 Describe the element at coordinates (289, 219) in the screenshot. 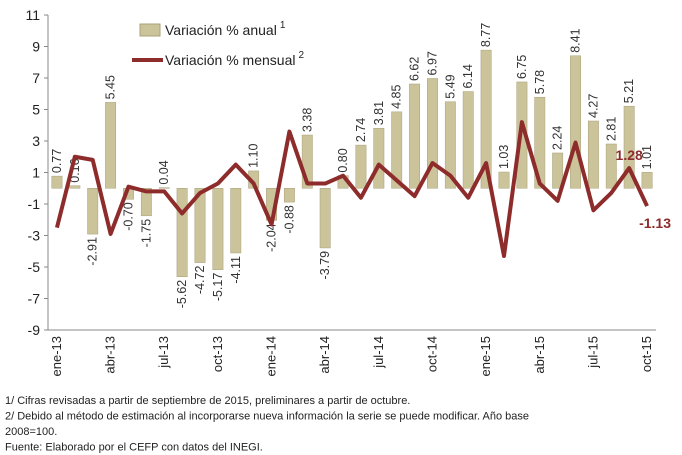

I see `bar-value-label: -0.88` at that location.